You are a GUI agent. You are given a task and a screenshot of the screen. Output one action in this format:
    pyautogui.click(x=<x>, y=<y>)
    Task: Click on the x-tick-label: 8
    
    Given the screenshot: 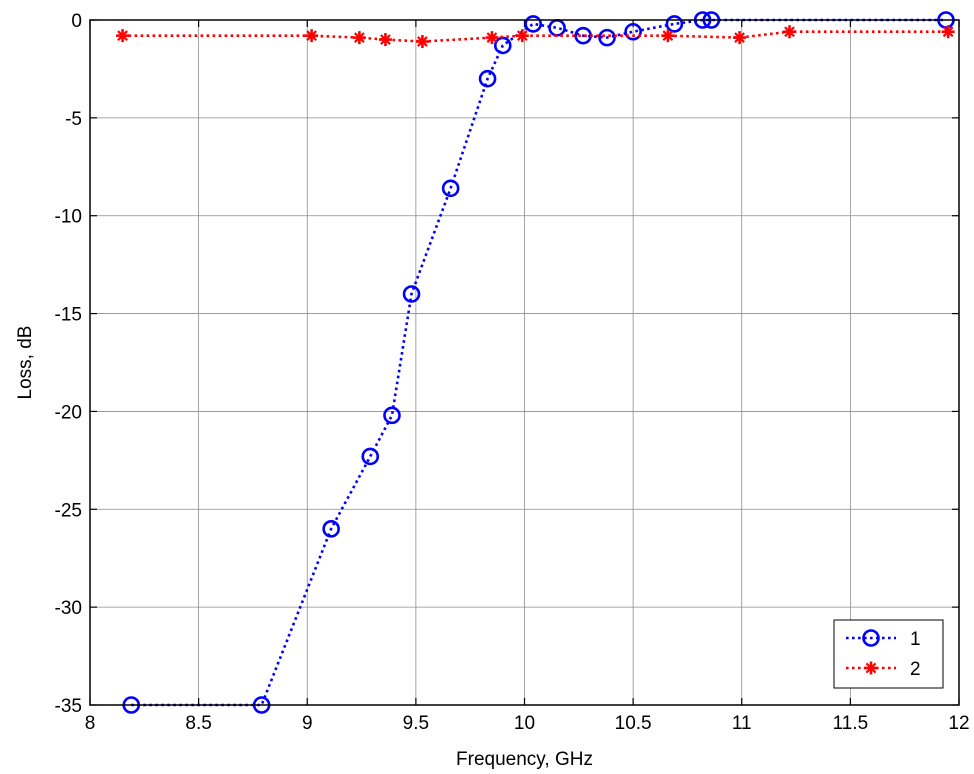 What is the action you would take?
    pyautogui.click(x=90, y=723)
    